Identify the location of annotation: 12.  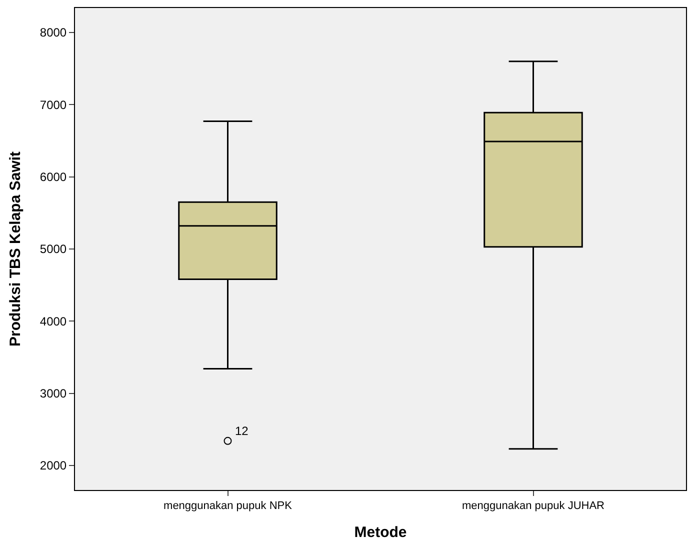
(242, 431).